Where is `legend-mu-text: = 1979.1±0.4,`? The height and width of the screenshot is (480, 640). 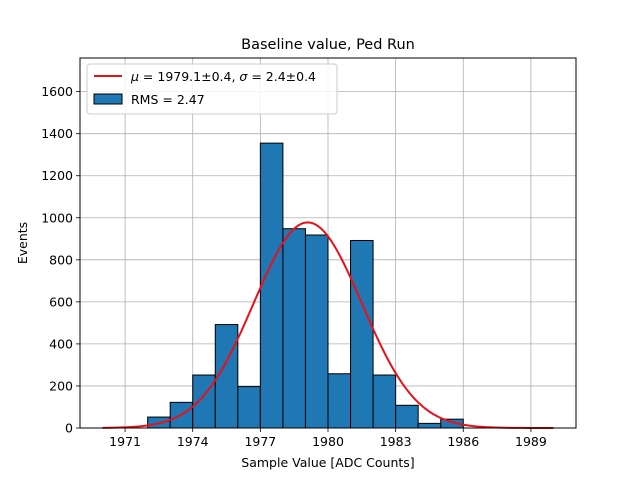
legend-mu-text: = 1979.1±0.4, is located at coordinates (189, 76).